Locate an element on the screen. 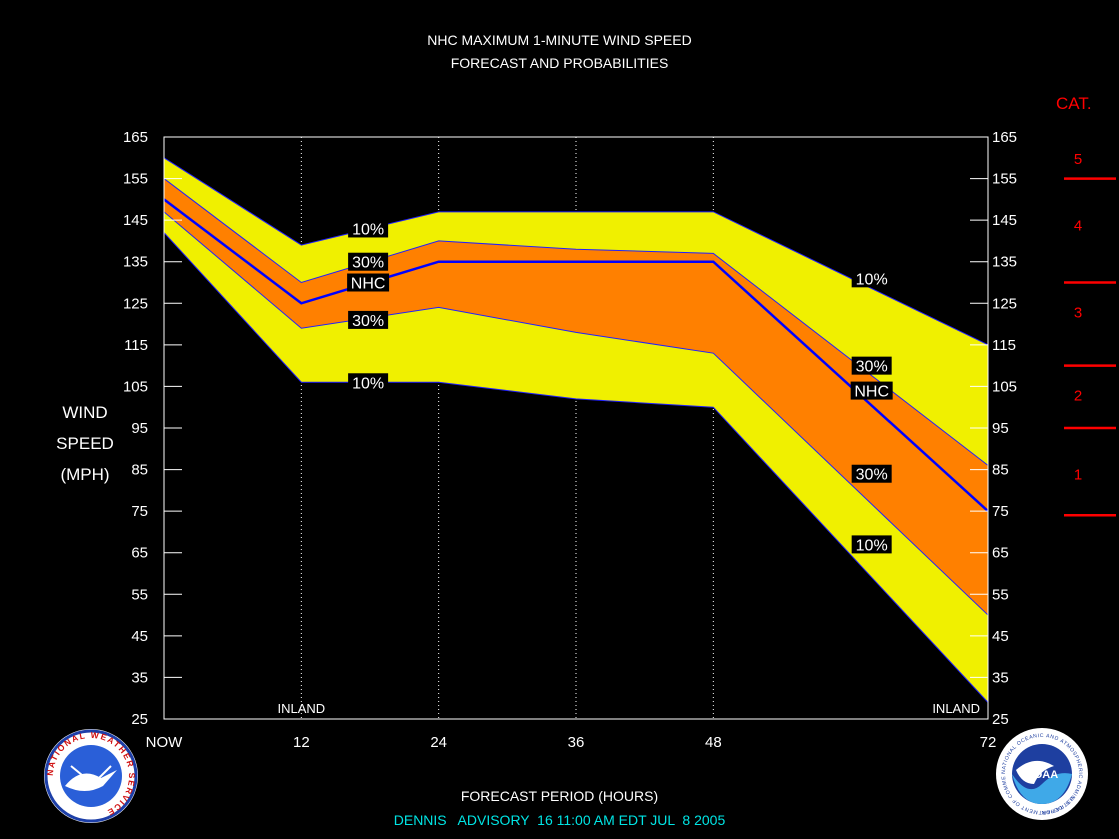 This screenshot has height=839, width=1119. y-tick-label-left: 25 is located at coordinates (139, 719).